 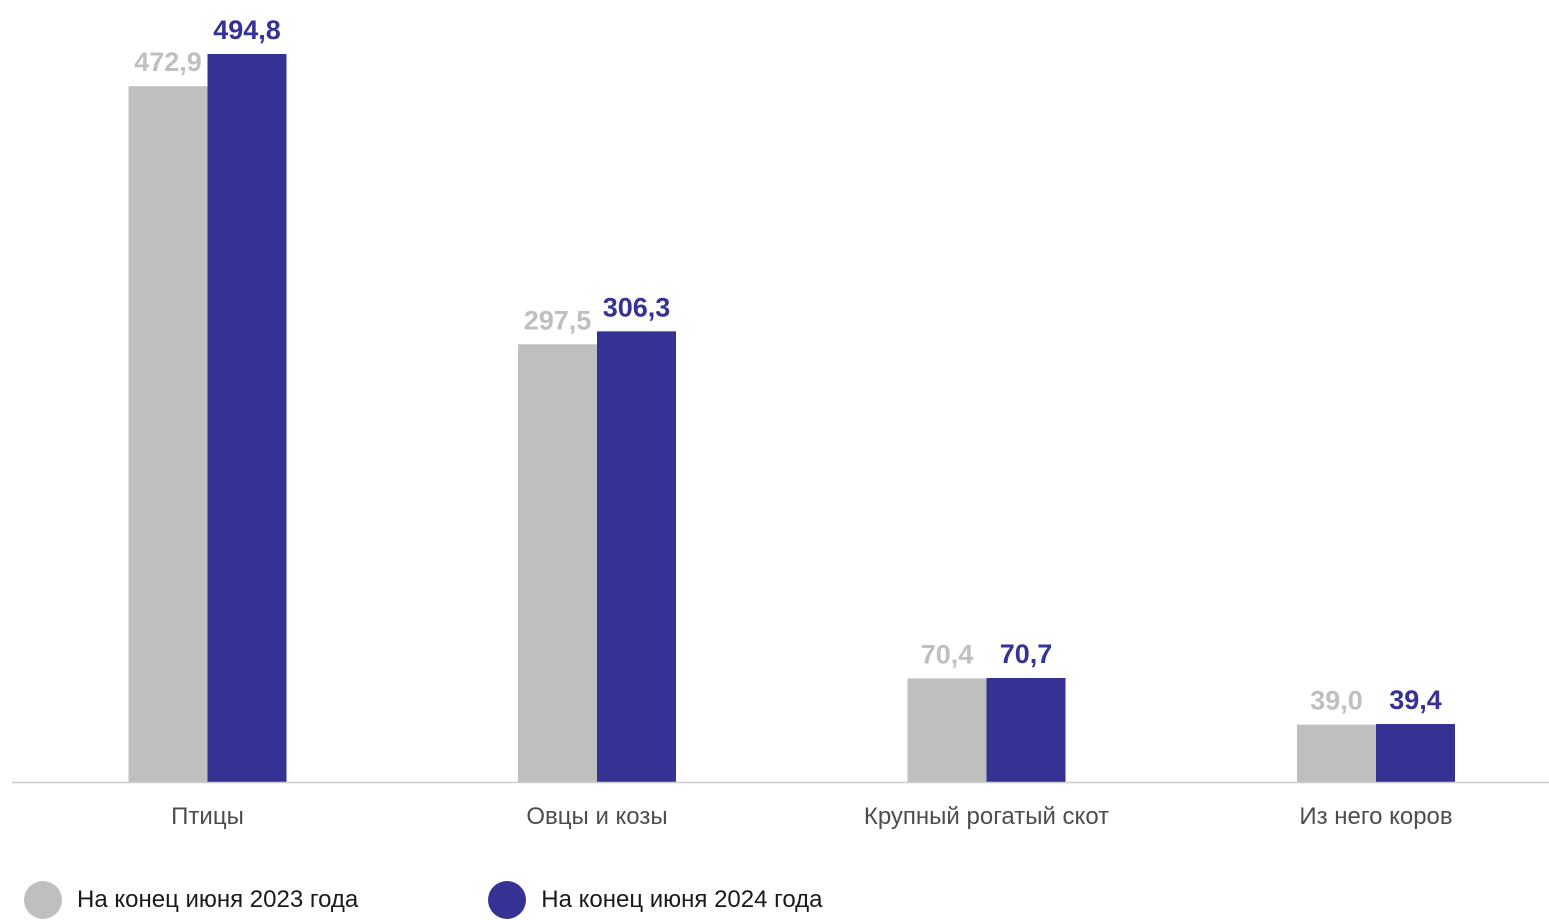 I want to click on legend-swatch-2024, so click(x=507, y=900).